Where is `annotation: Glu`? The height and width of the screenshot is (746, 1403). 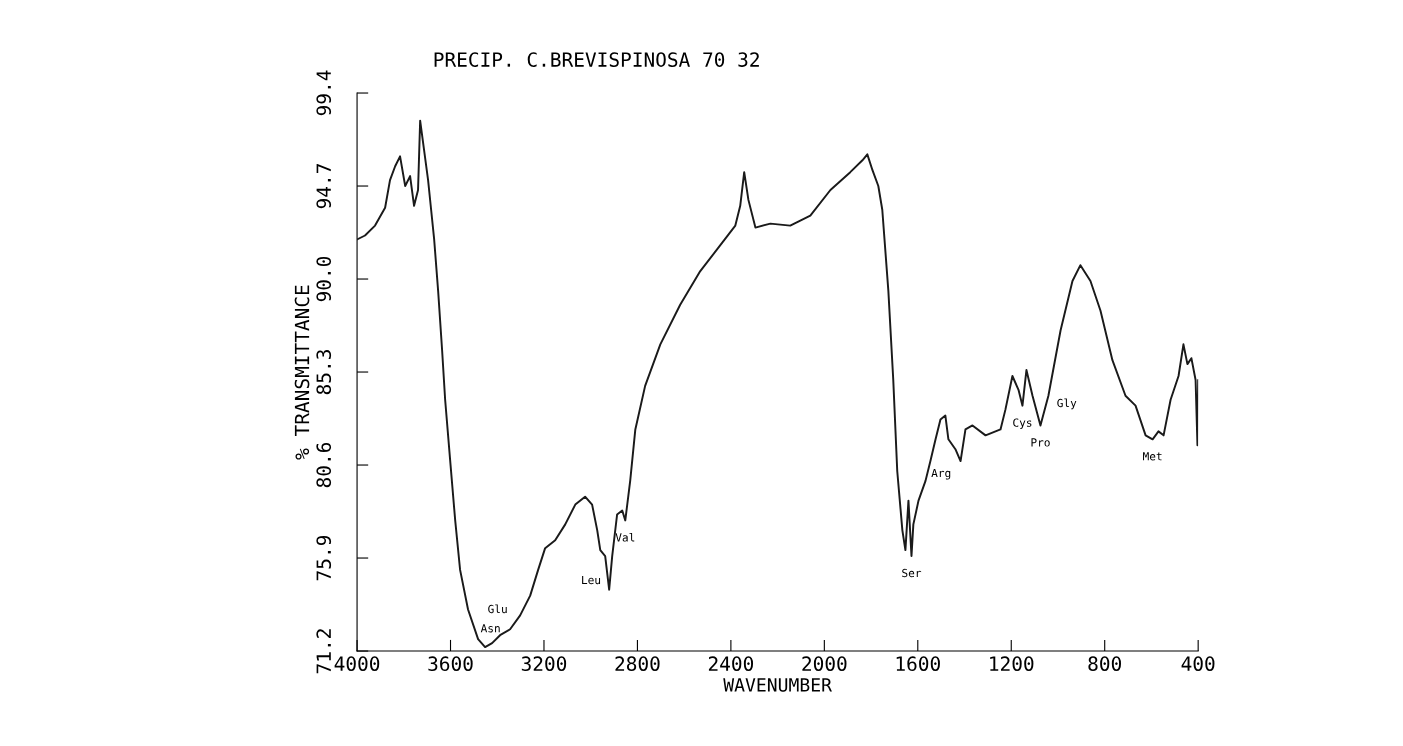
annotation: Glu is located at coordinates (497, 609).